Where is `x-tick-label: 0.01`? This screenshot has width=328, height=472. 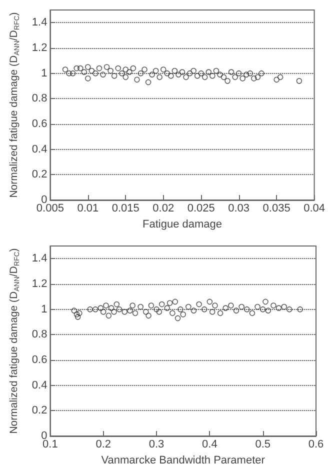
x-tick-label: 0.01 is located at coordinates (88, 208).